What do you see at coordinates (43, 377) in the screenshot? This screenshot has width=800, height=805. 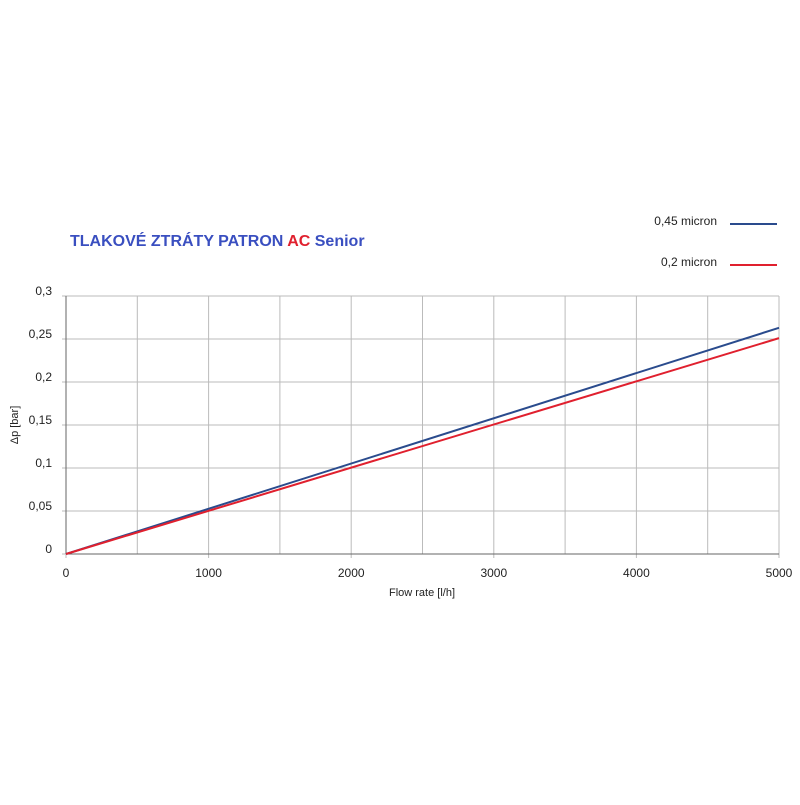 I see `y-tick-label: 0,2` at bounding box center [43, 377].